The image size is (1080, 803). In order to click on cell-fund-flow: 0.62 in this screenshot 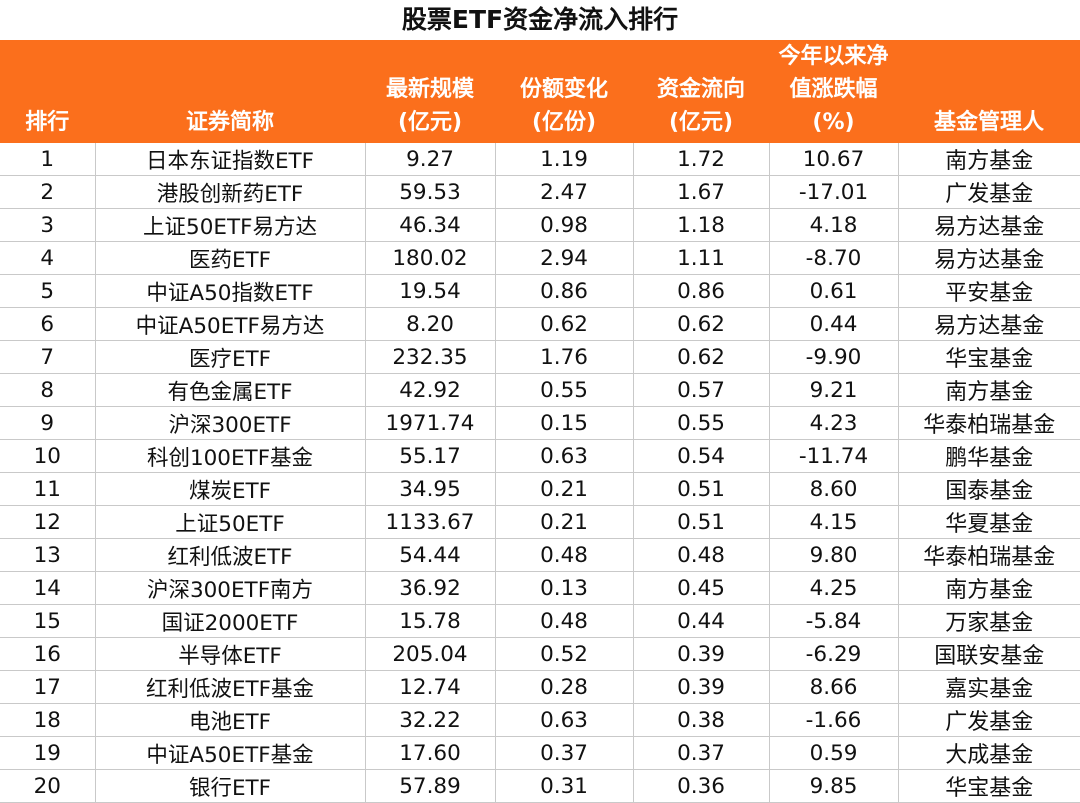, I will do `click(701, 357)`.